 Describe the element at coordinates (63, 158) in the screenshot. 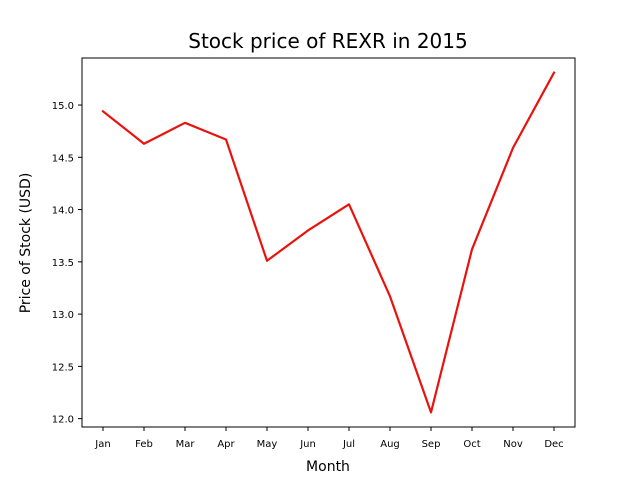

I see `y-tick-label: 14.5` at that location.